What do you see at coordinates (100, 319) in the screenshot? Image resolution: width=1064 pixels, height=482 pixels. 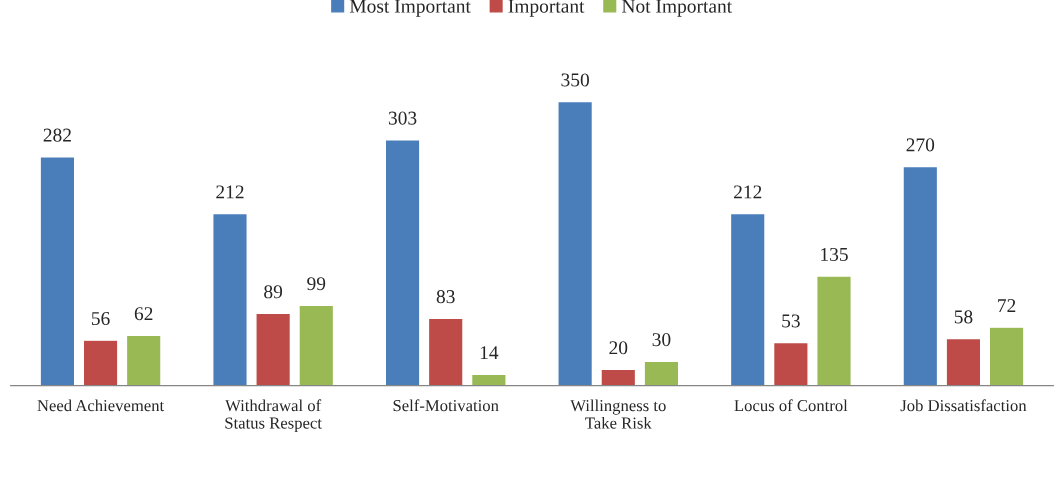 I see `data-label: 56` at bounding box center [100, 319].